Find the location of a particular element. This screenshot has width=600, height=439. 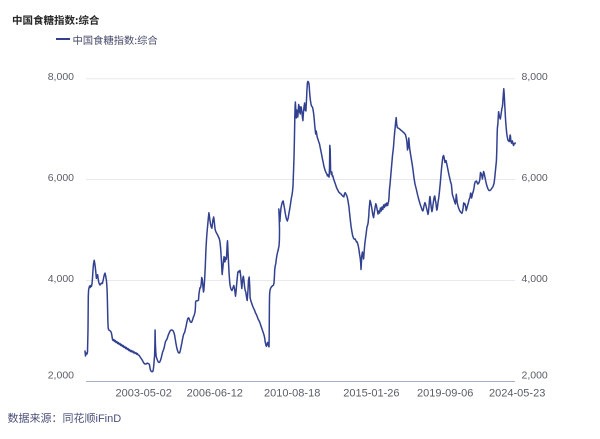

svg-text: iFinD is located at coordinates (109, 419).